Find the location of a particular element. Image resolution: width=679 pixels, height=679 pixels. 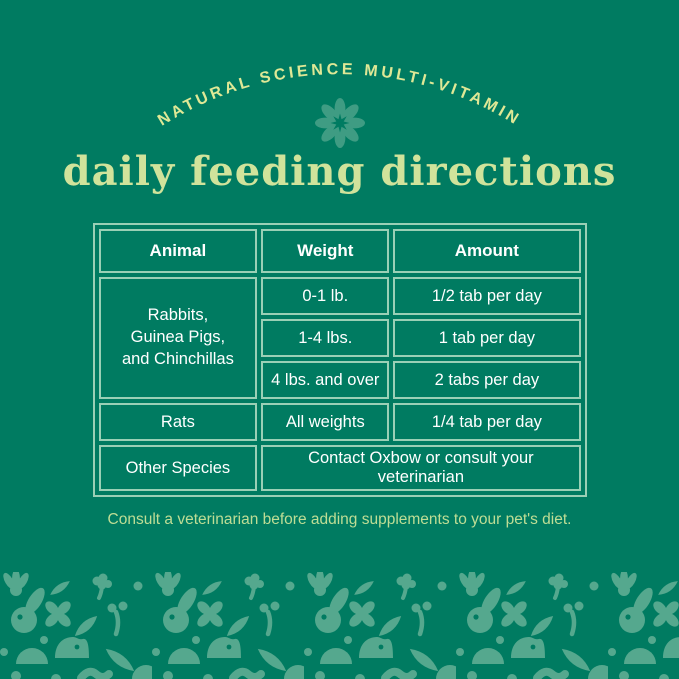

animal-cell-rats: Rats is located at coordinates (178, 422).